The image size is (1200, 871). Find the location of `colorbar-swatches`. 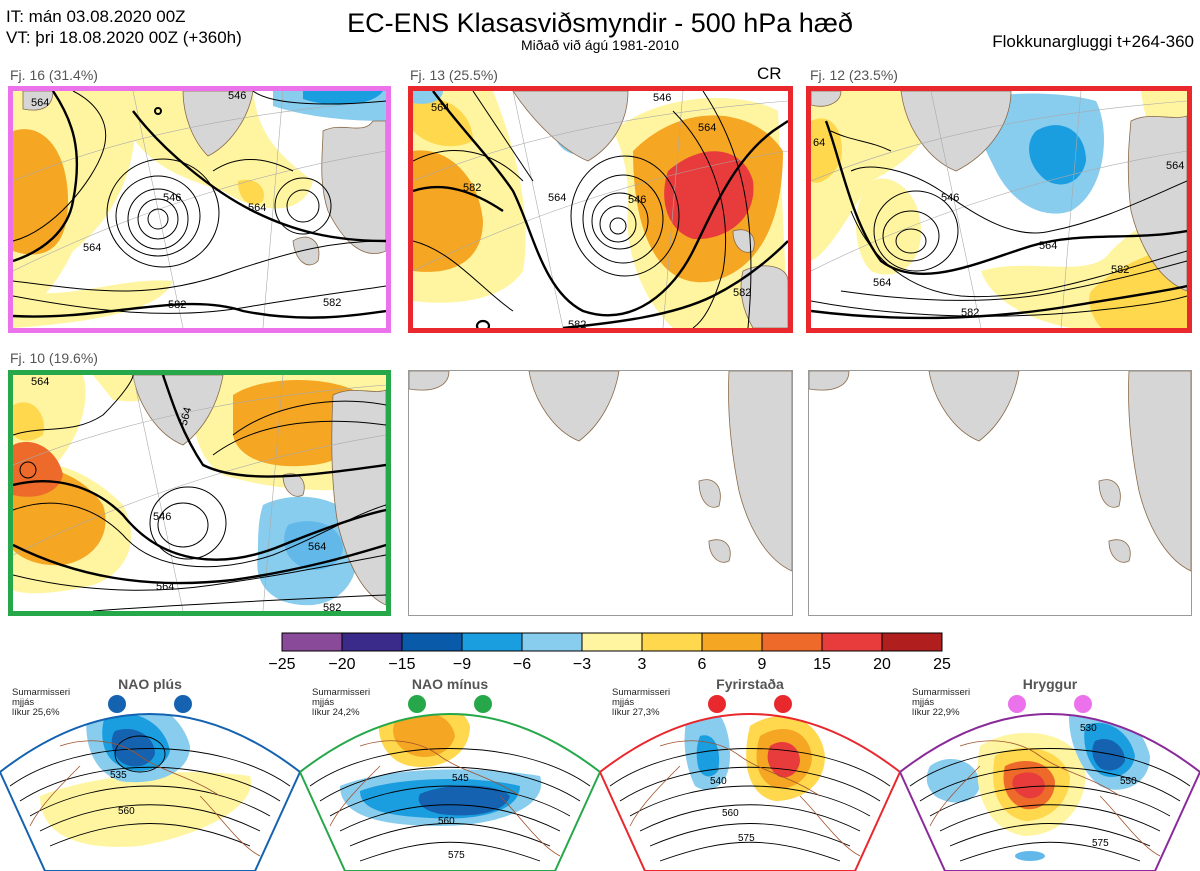

colorbar-swatches is located at coordinates (612, 642).